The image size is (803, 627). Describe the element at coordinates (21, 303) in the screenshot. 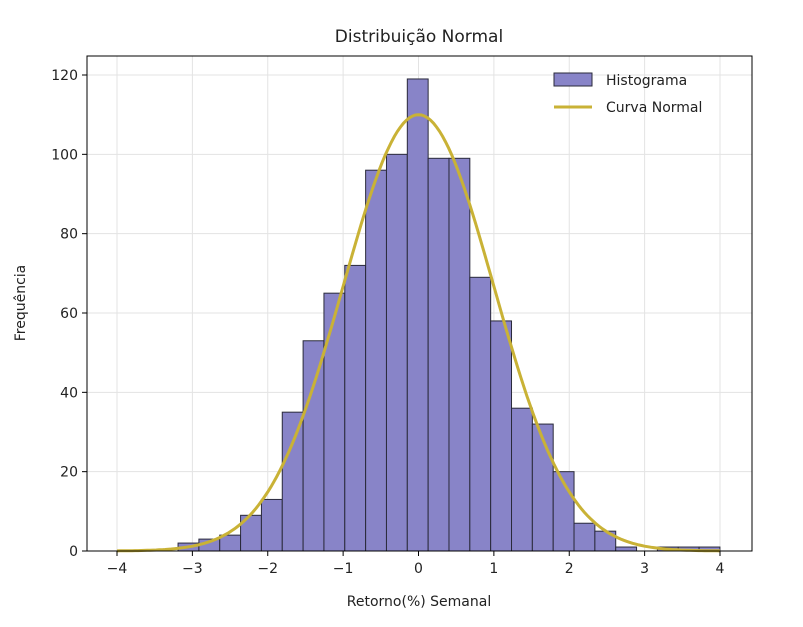

I see `y-axis-label: Frequência` at that location.